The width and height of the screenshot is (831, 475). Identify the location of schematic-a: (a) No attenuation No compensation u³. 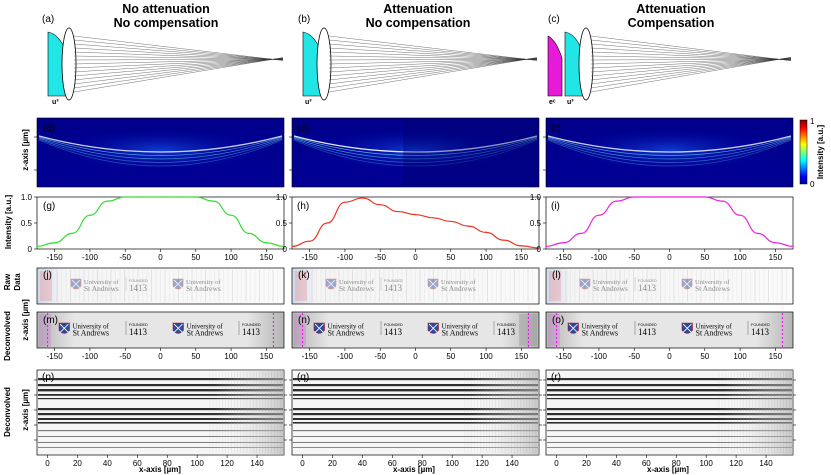
(163, 54).